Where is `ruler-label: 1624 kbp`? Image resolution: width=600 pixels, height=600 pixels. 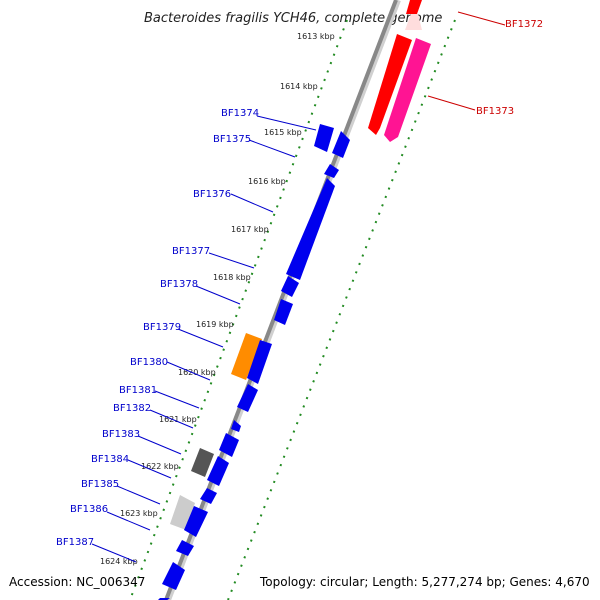
ruler-label: 1624 kbp is located at coordinates (119, 561).